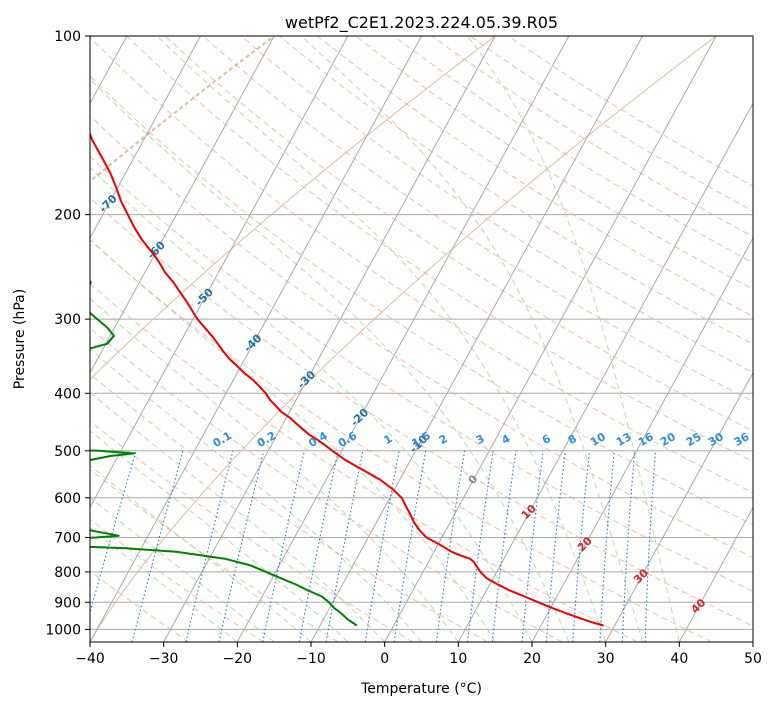 The image size is (775, 708). What do you see at coordinates (753, 659) in the screenshot?
I see `x-tick-label: 50` at bounding box center [753, 659].